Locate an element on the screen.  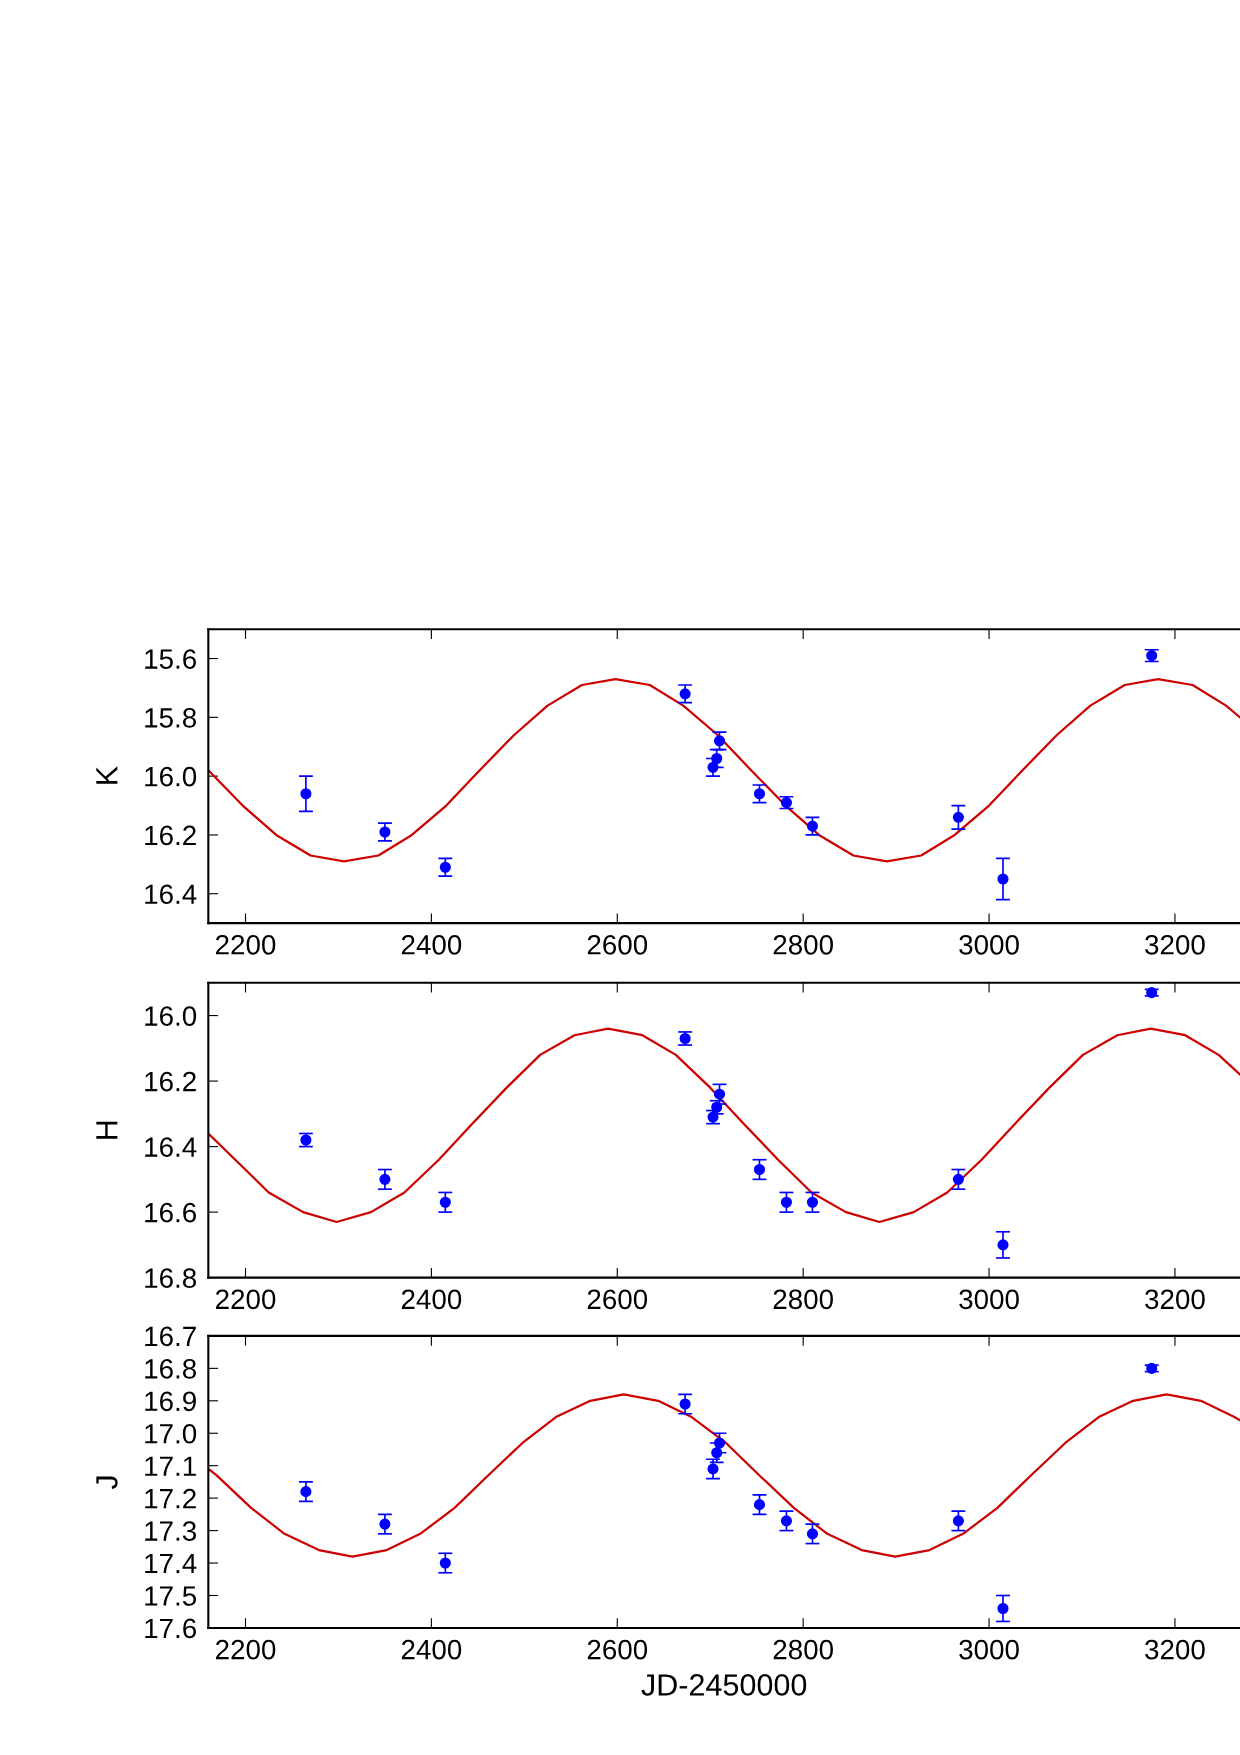
x-axis-title: JD-2450000 is located at coordinates (724, 1685).